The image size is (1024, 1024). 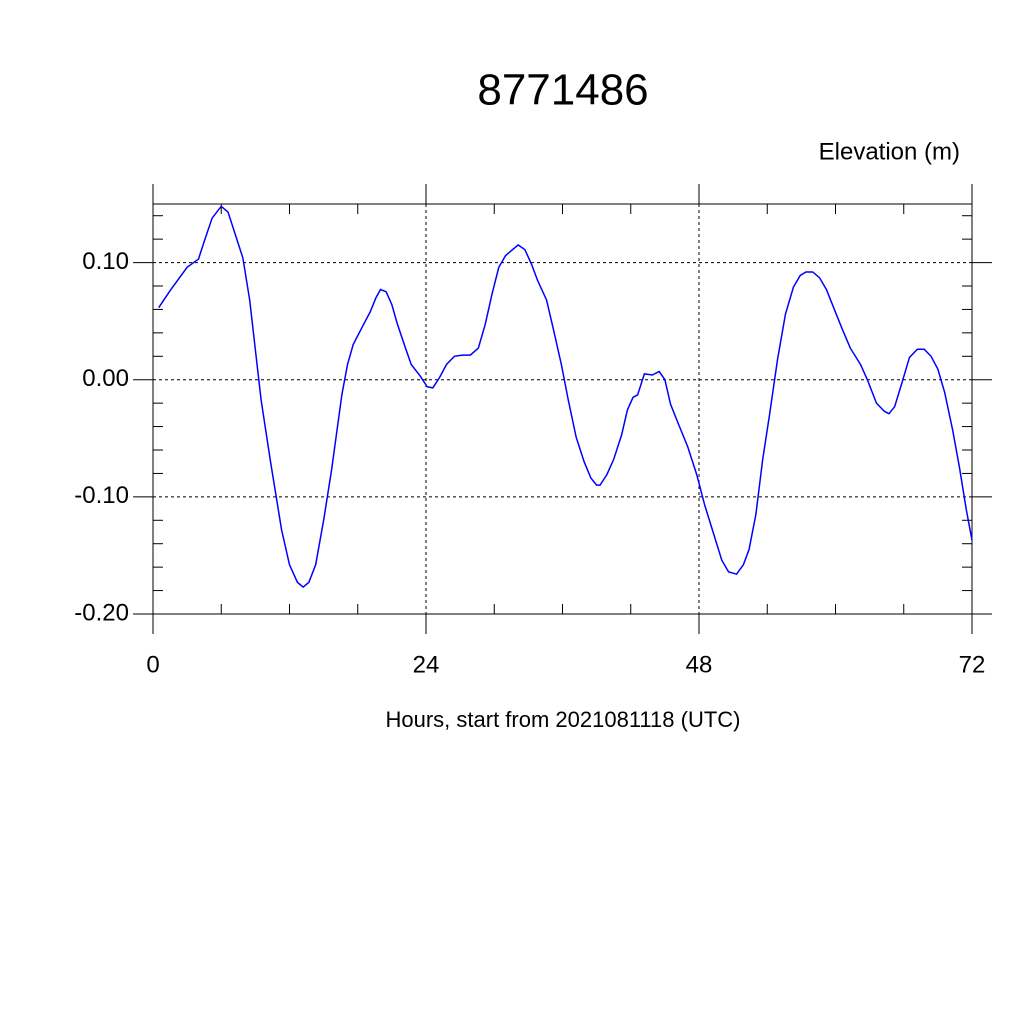 I want to click on y-tick-label: -0.10, so click(x=101, y=495).